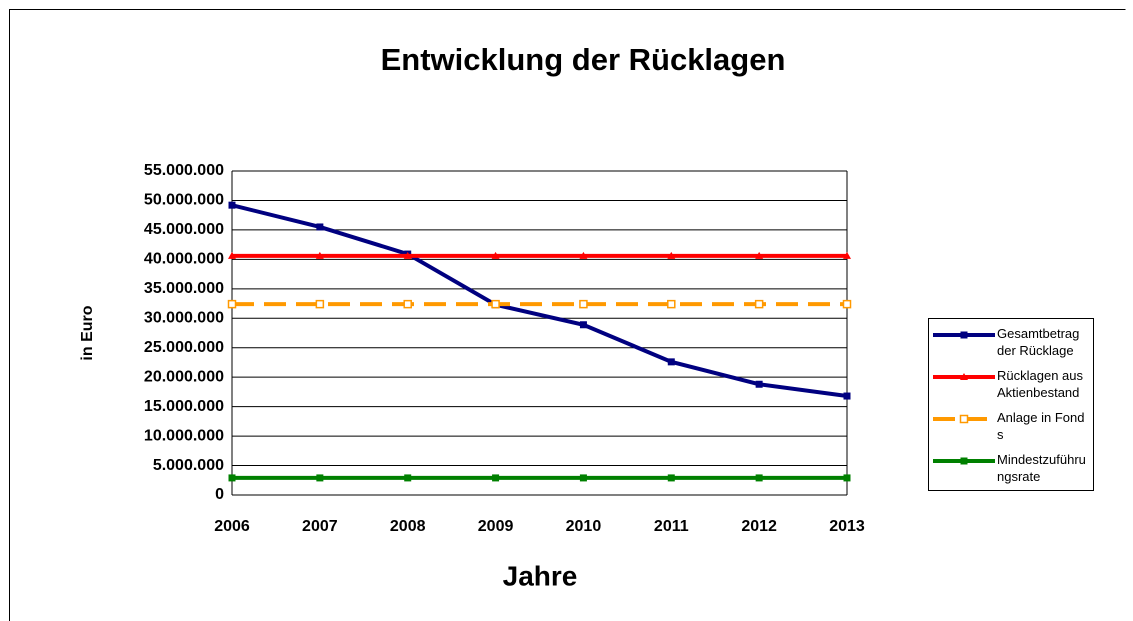 The width and height of the screenshot is (1133, 621). Describe the element at coordinates (1038, 342) in the screenshot. I see `legend-label: Gesamtbetrag der Rücklage` at that location.